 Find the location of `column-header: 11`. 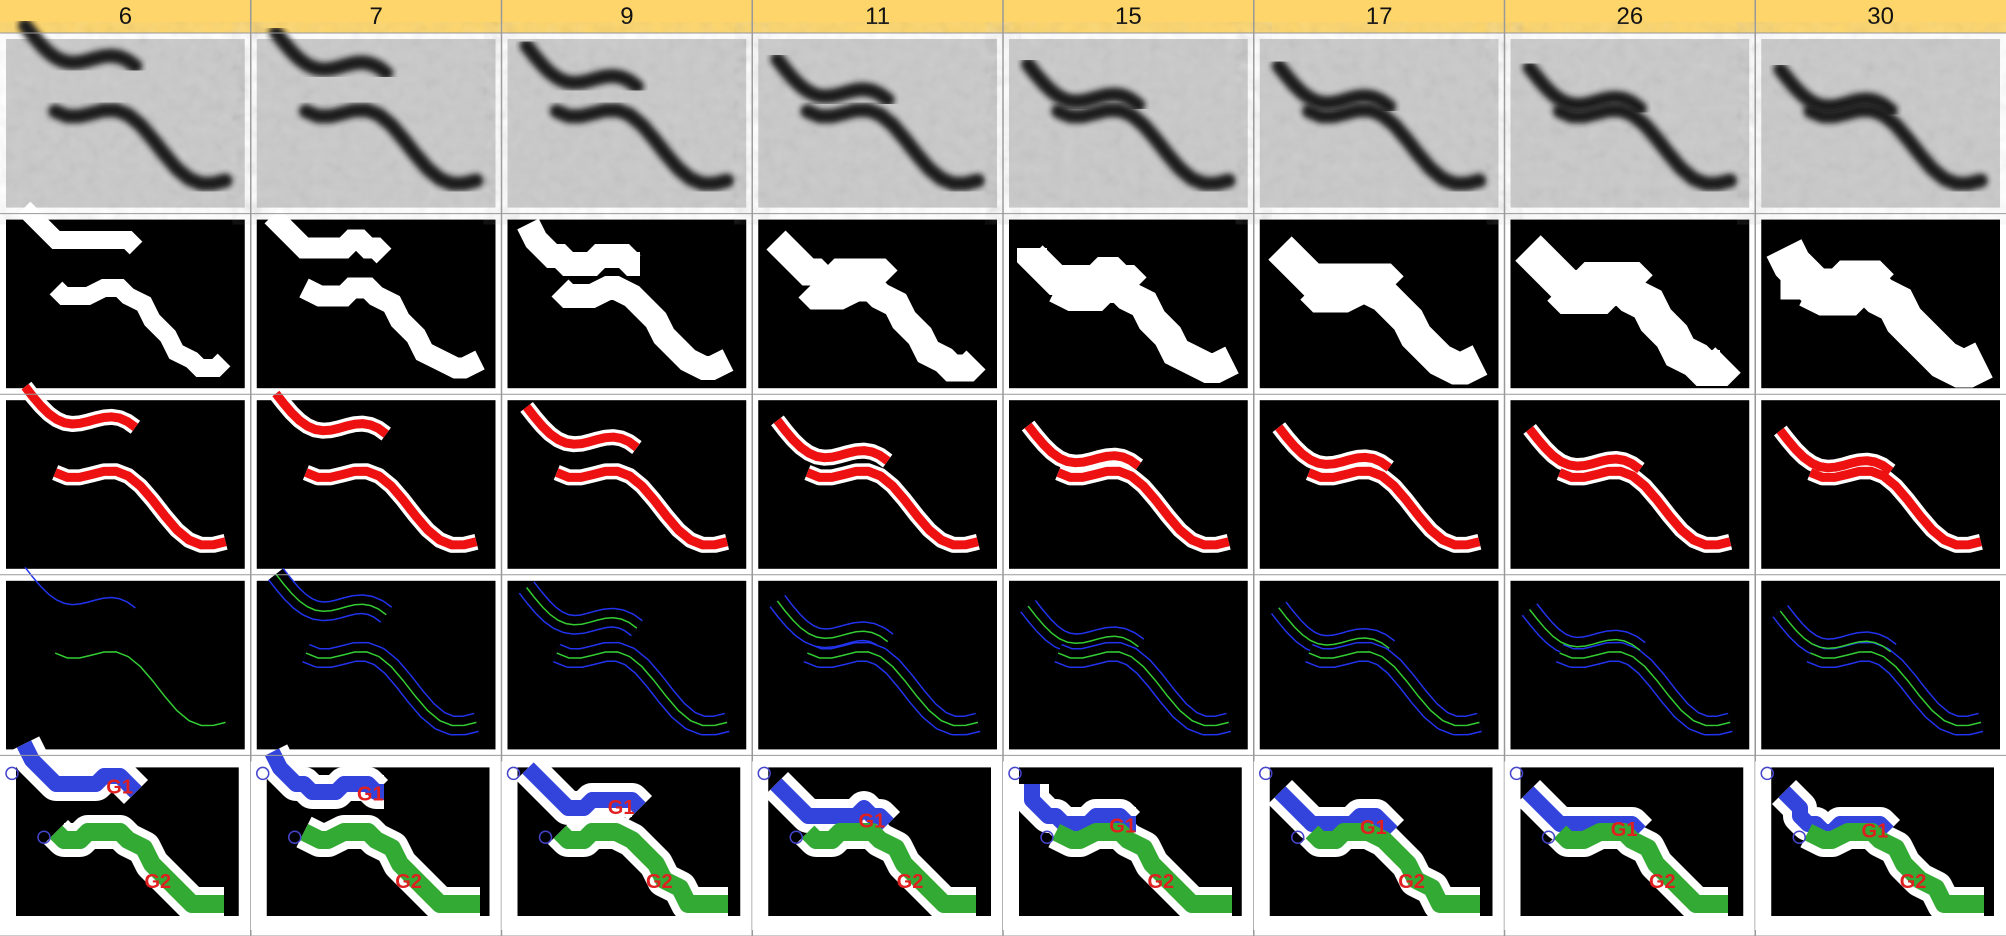

column-header: 11 is located at coordinates (877, 16).